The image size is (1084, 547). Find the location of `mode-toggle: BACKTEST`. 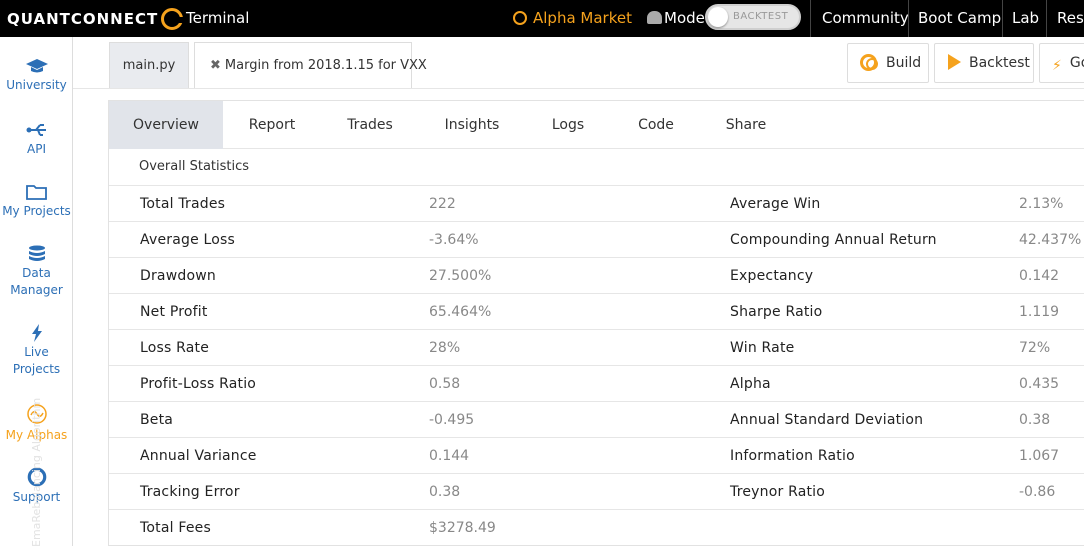

mode-toggle: BACKTEST is located at coordinates (753, 17).